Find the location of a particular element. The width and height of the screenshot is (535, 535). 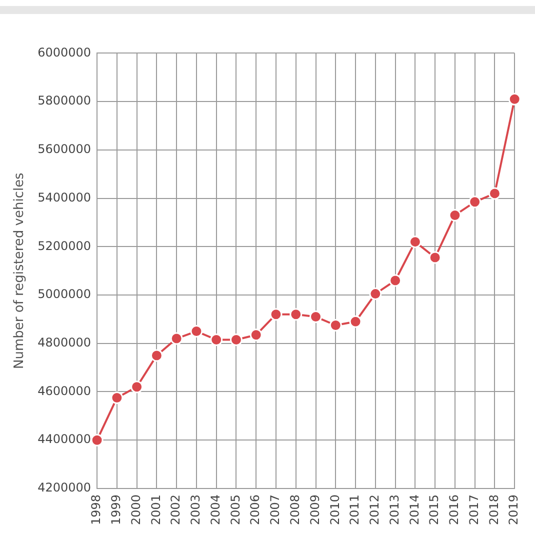

x-tick-label: 2002 is located at coordinates (175, 510).